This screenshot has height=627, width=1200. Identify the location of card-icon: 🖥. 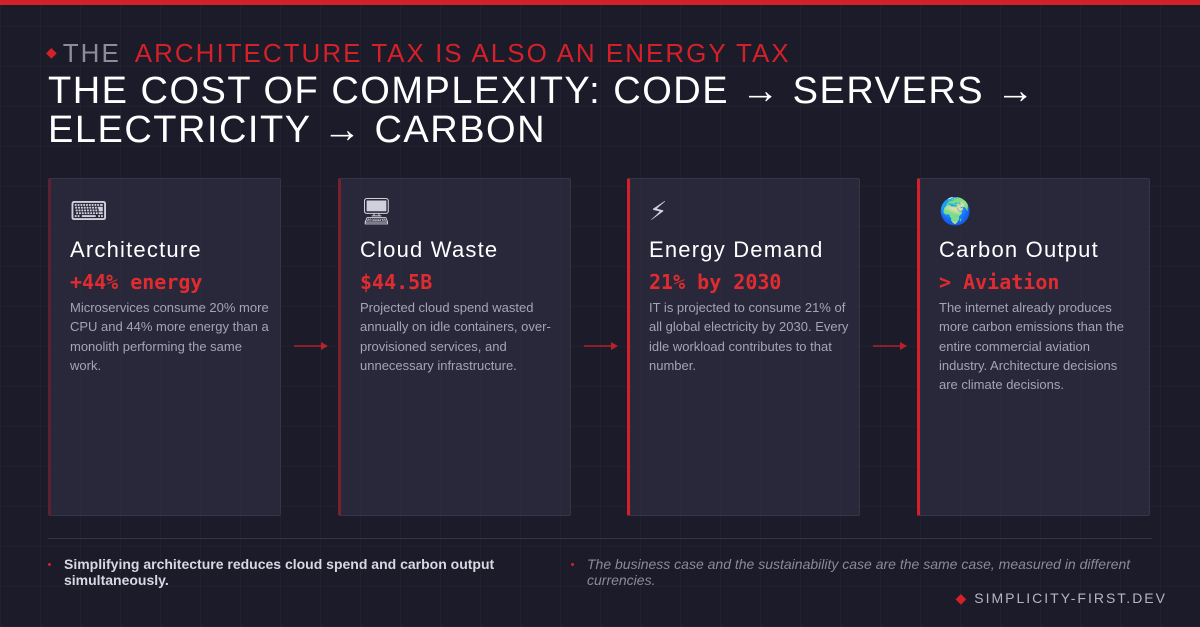
(377, 212).